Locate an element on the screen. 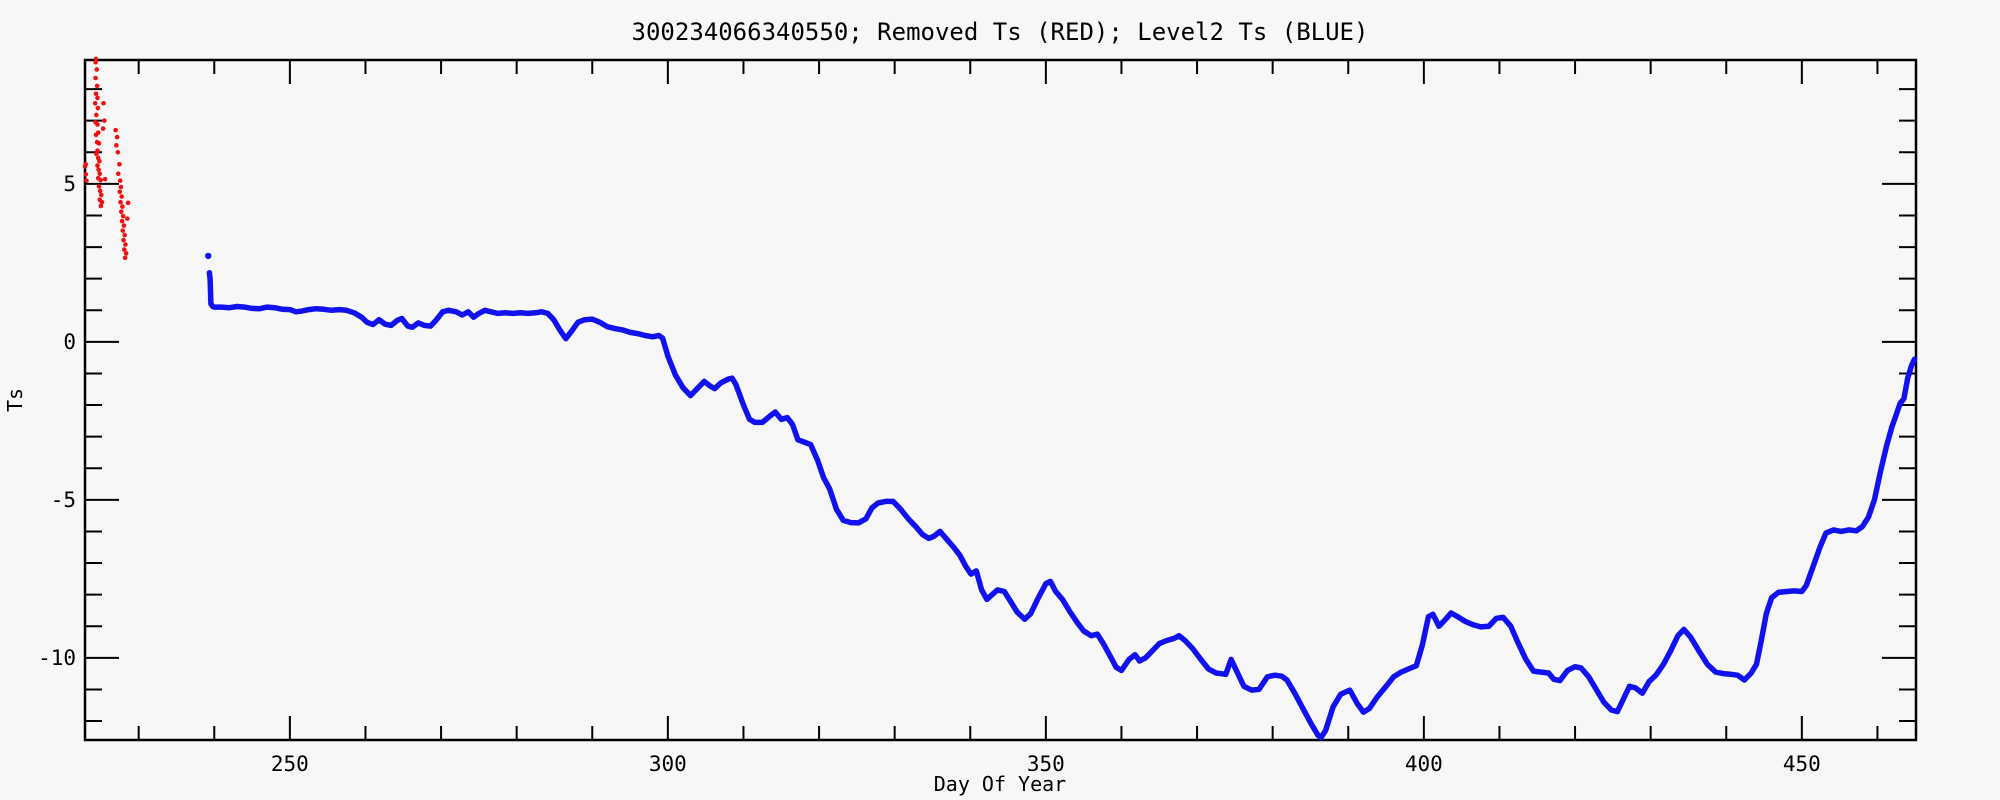 The height and width of the screenshot is (800, 2000). x-tick-label: 250 is located at coordinates (290, 764).